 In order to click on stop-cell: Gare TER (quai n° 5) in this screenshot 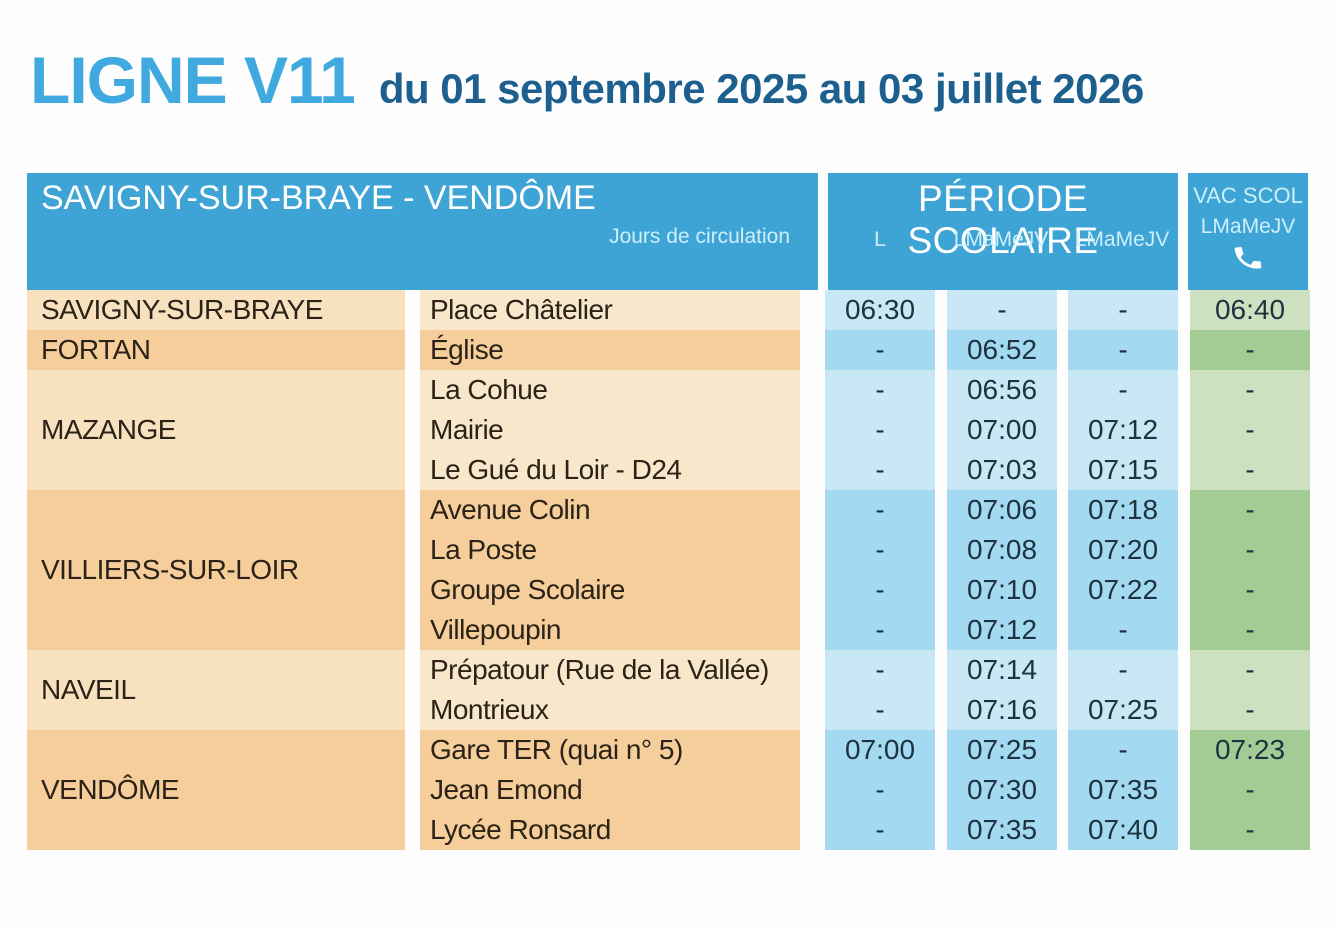, I will do `click(610, 750)`.